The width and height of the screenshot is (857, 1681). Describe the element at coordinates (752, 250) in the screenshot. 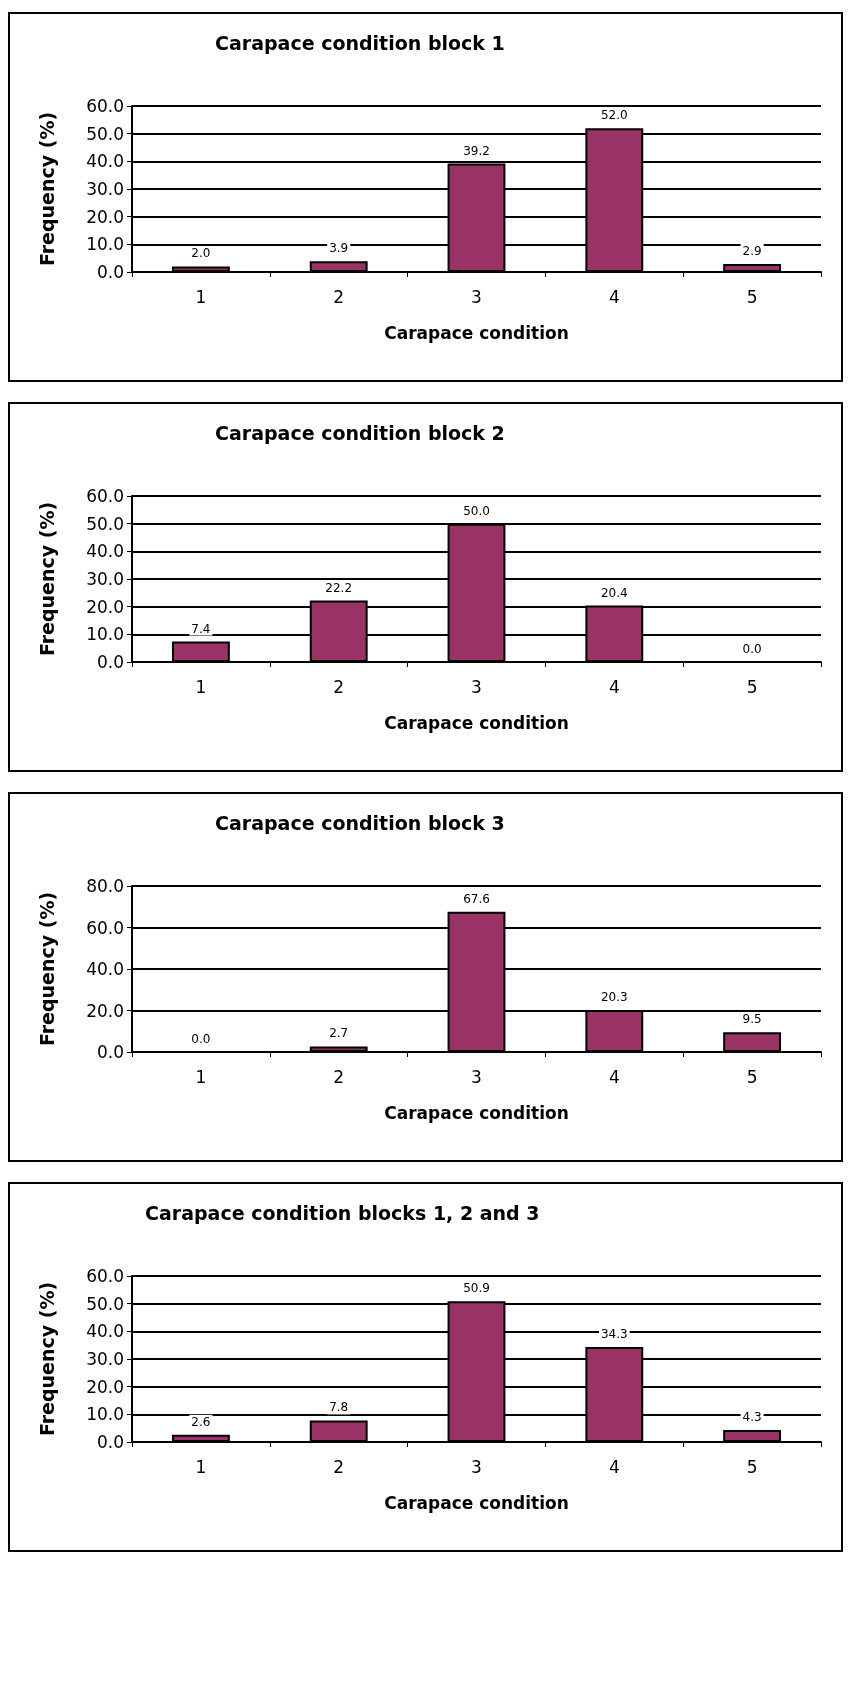

I see `data-label: 2.9` at that location.